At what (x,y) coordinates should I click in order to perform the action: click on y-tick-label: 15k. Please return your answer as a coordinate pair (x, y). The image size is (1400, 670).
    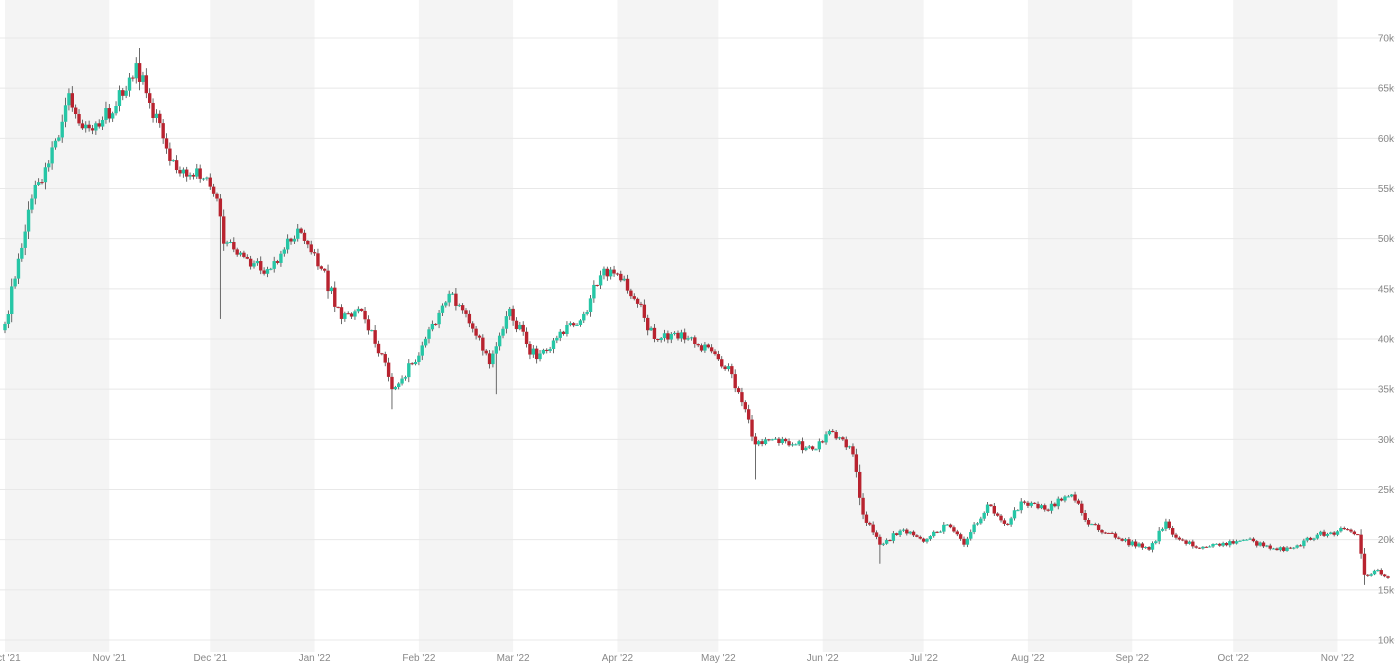
    Looking at the image, I should click on (1386, 590).